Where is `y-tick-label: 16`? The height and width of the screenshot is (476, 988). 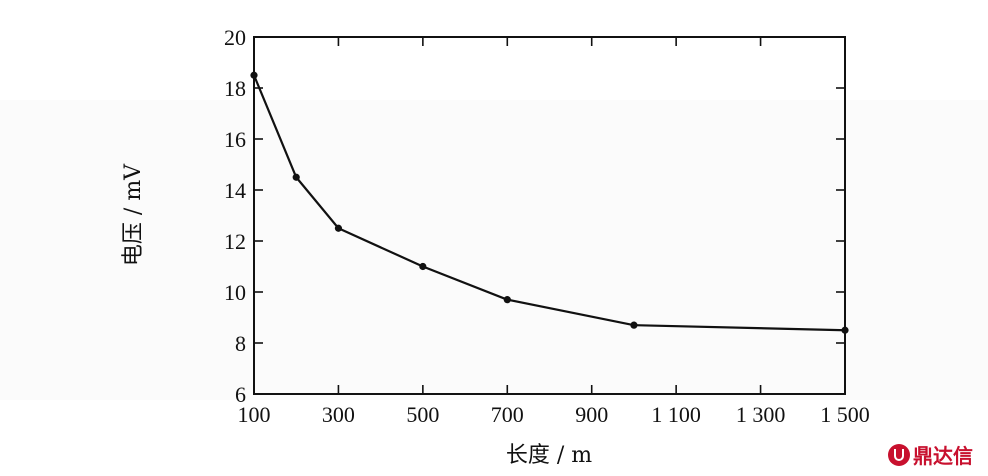 y-tick-label: 16 is located at coordinates (235, 139).